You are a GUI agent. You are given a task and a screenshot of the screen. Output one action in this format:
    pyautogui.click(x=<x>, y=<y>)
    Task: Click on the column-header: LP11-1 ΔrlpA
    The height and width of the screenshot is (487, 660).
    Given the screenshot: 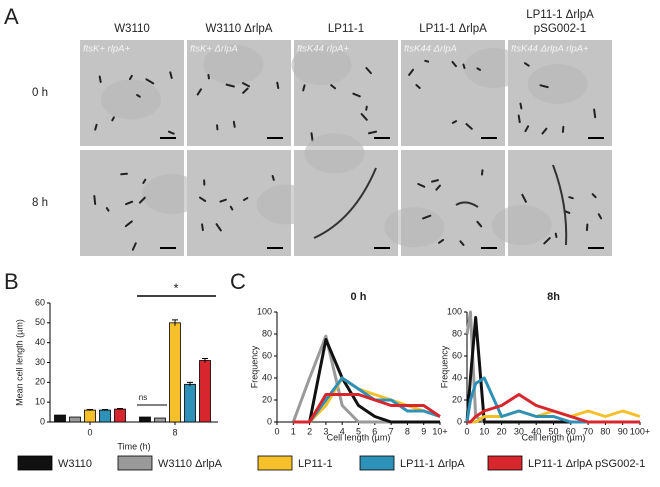 What is the action you would take?
    pyautogui.click(x=453, y=29)
    